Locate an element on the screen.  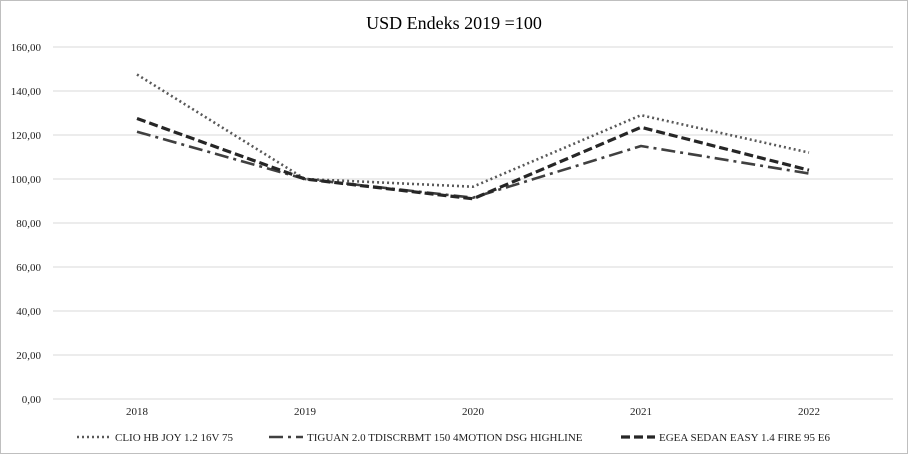
x-axis-ticks: 2018 2019 2020 2021 2022 is located at coordinates (473, 412).